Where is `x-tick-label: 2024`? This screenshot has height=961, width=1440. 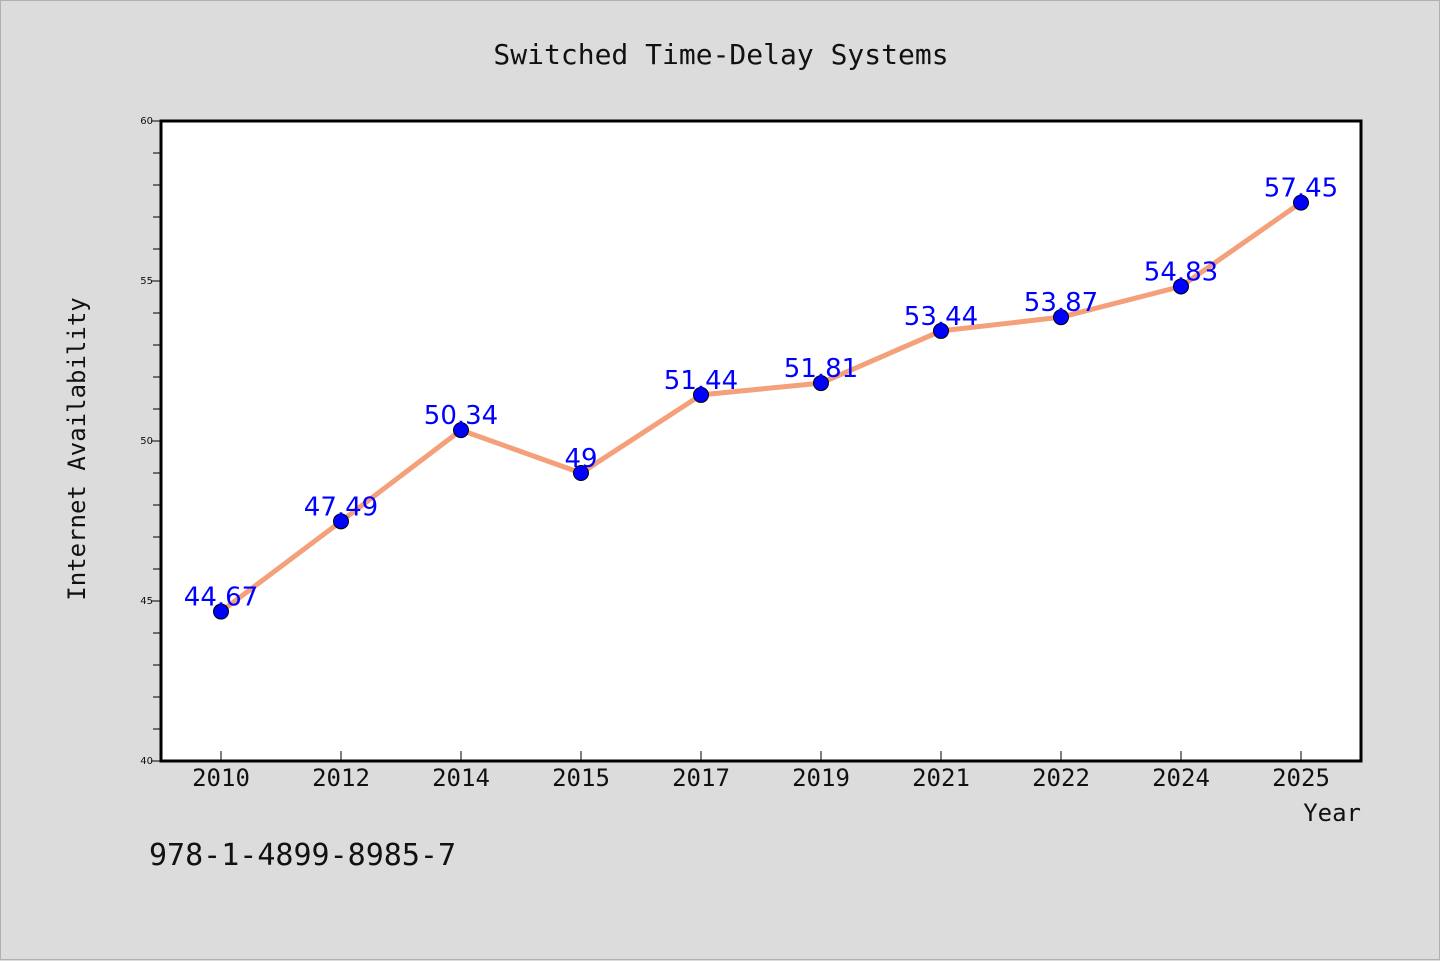
x-tick-label: 2024 is located at coordinates (1181, 778).